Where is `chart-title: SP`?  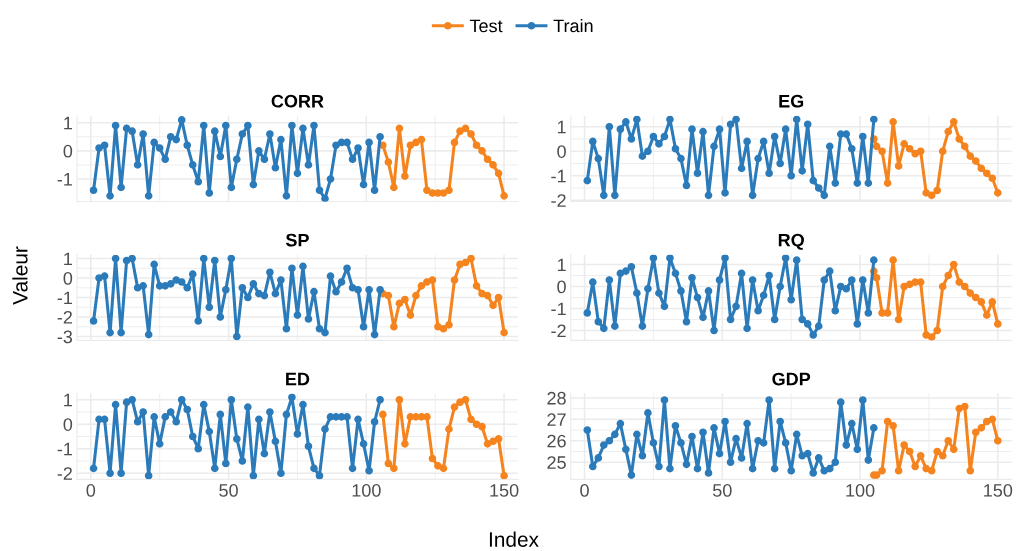
chart-title: SP is located at coordinates (297, 240).